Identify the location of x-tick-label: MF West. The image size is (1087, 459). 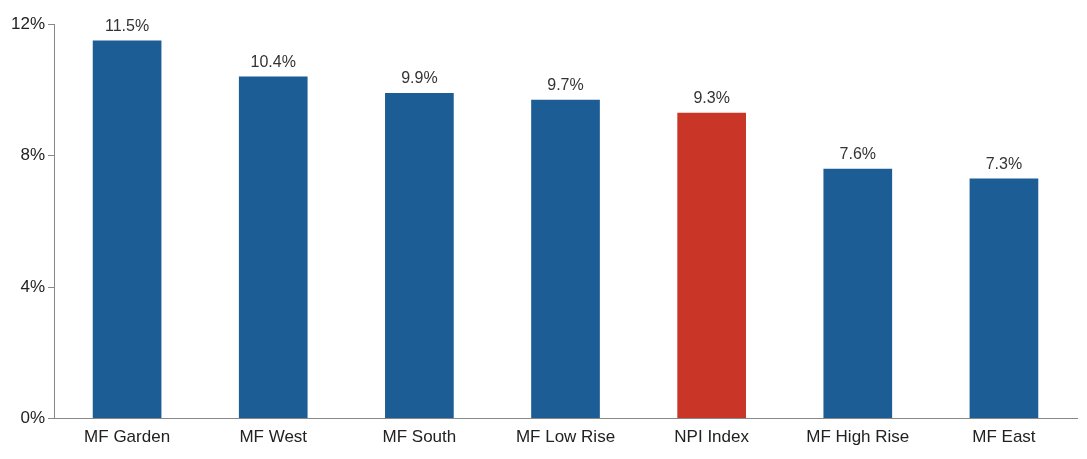
(273, 437).